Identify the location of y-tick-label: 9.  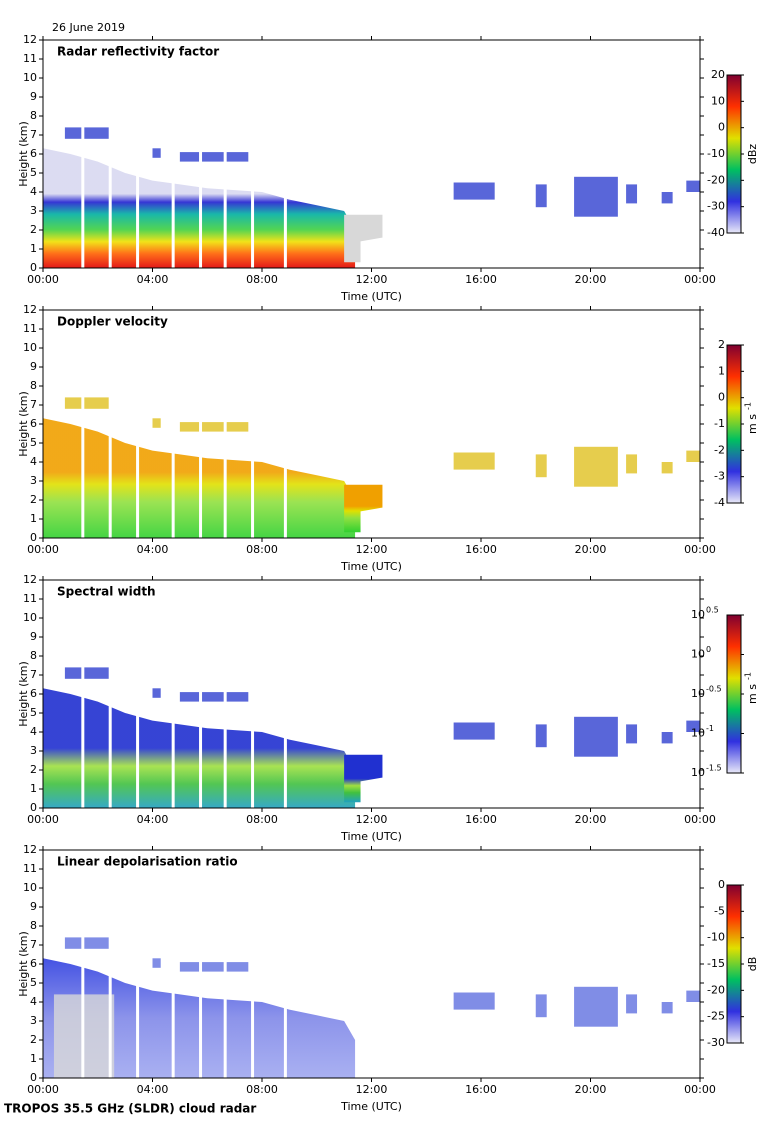
(33, 906).